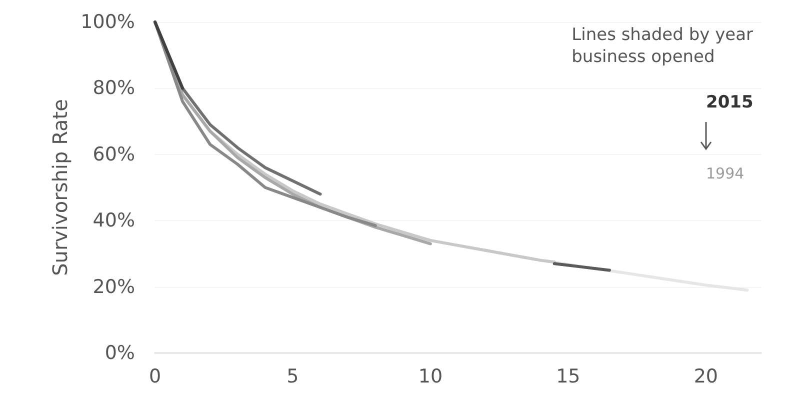 This screenshot has width=793, height=401. Describe the element at coordinates (107, 22) in the screenshot. I see `y-tick-label: 100%` at that location.